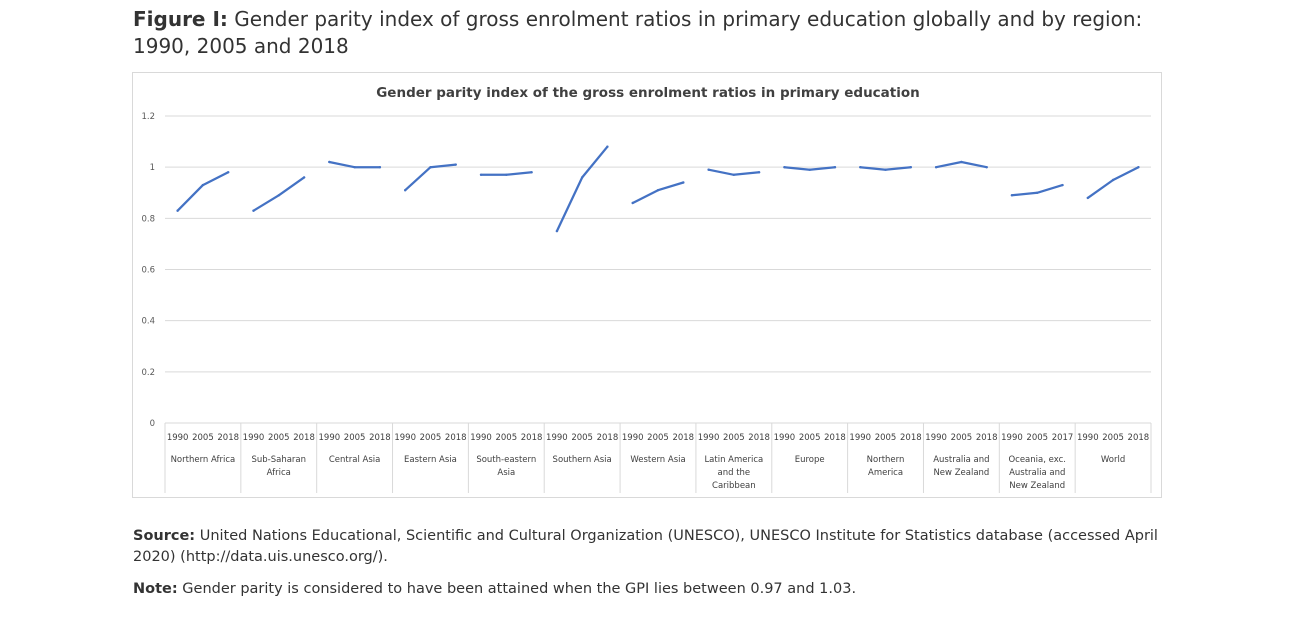 Image resolution: width=1295 pixels, height=621 pixels. What do you see at coordinates (148, 117) in the screenshot?
I see `y-tick-label: 1.2` at bounding box center [148, 117].